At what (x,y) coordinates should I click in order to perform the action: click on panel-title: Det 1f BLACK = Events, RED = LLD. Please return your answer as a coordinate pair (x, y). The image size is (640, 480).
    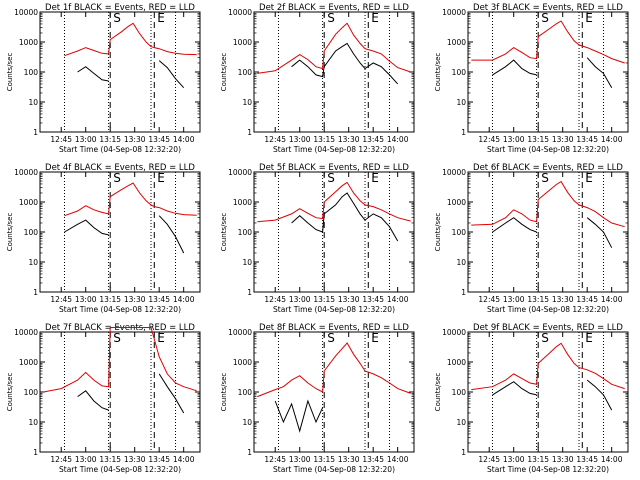
    Looking at the image, I should click on (120, 8).